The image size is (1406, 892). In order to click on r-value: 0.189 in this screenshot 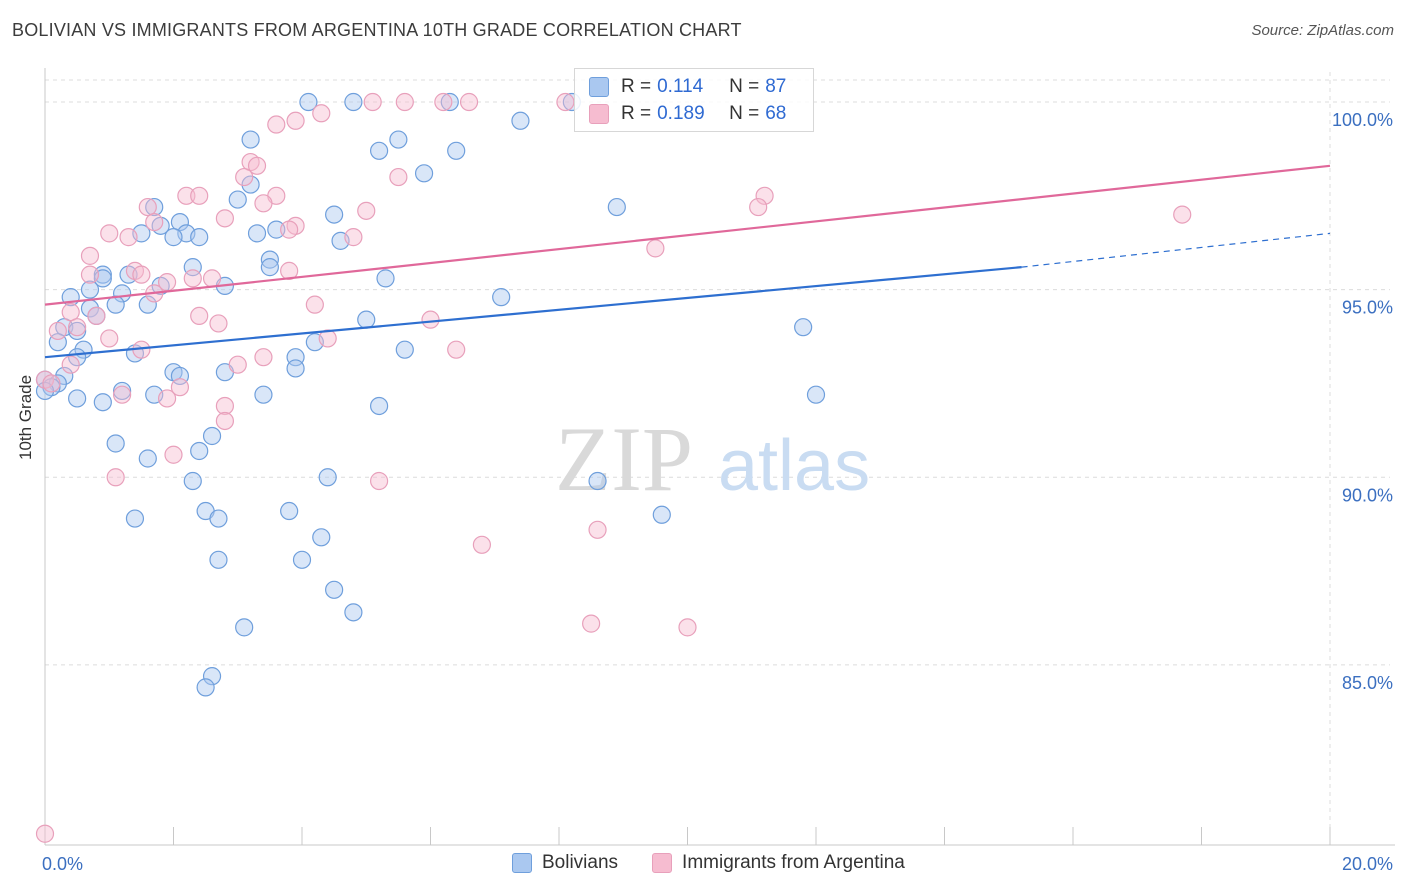, I will do `click(681, 113)`.